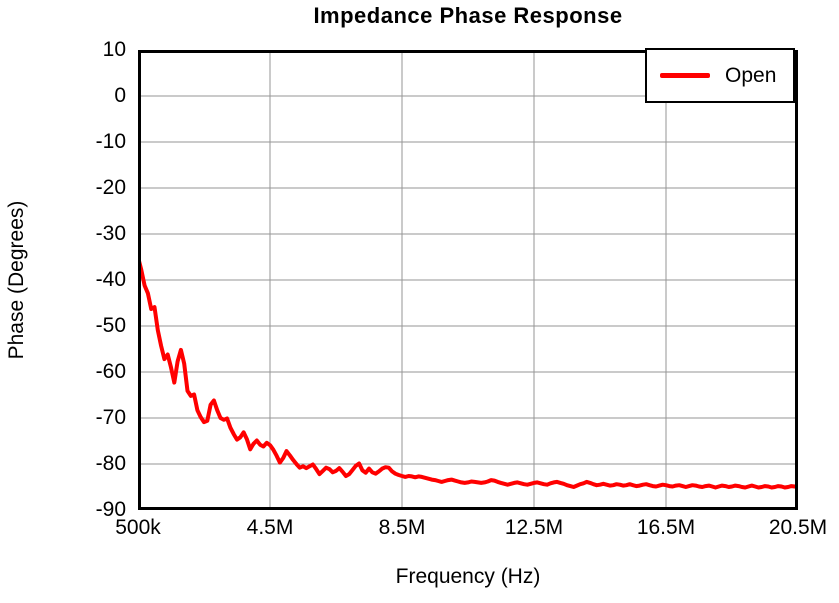 The image size is (839, 603). Describe the element at coordinates (110, 417) in the screenshot. I see `y-tick-label: -70` at that location.